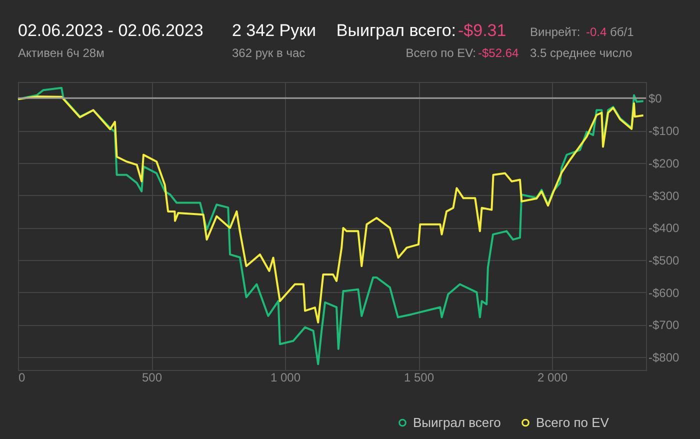  I want to click on y-tick-label: -$100, so click(664, 131).